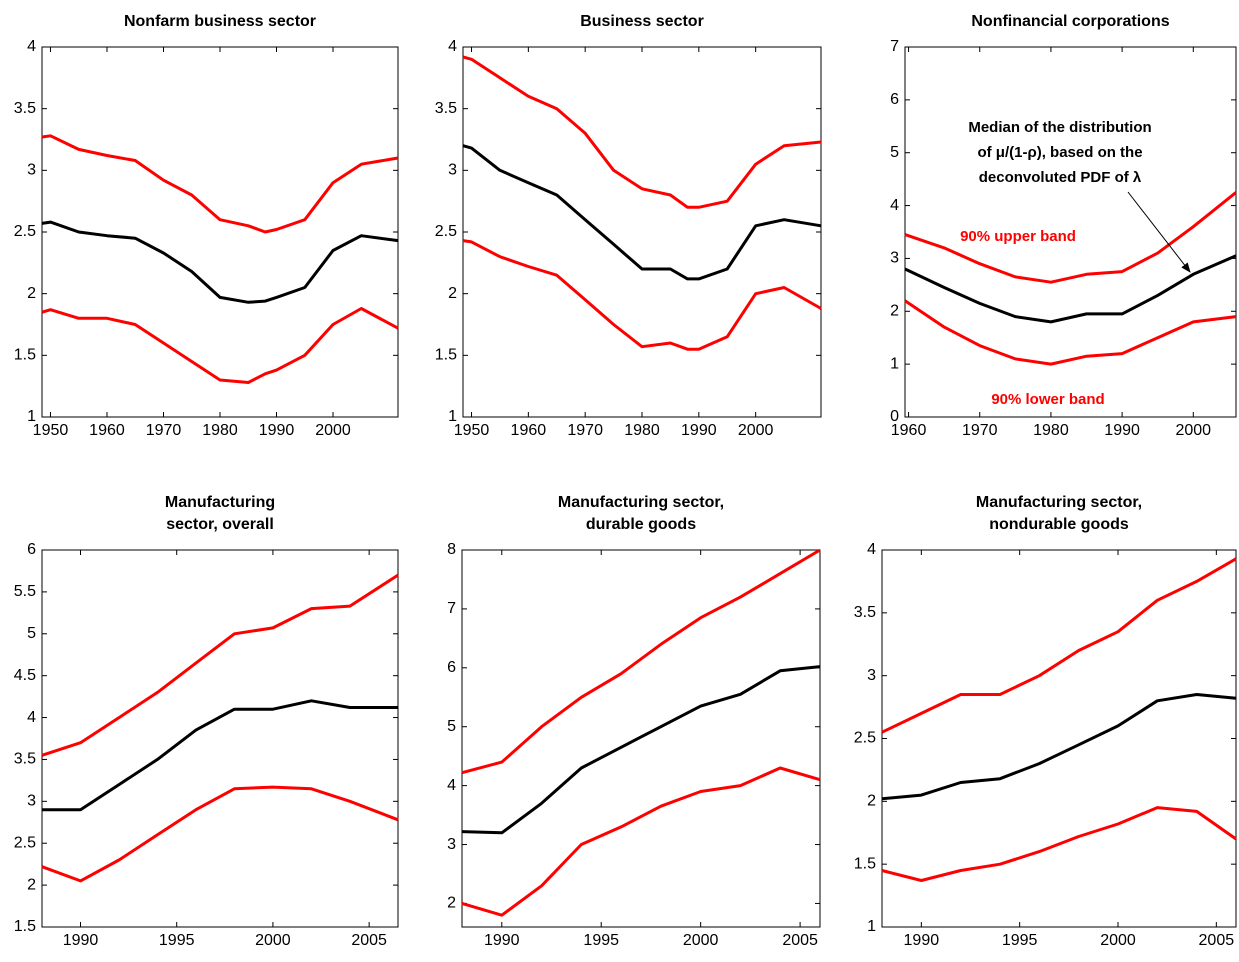  Describe the element at coordinates (25, 675) in the screenshot. I see `y-tick-label: 4.5` at that location.